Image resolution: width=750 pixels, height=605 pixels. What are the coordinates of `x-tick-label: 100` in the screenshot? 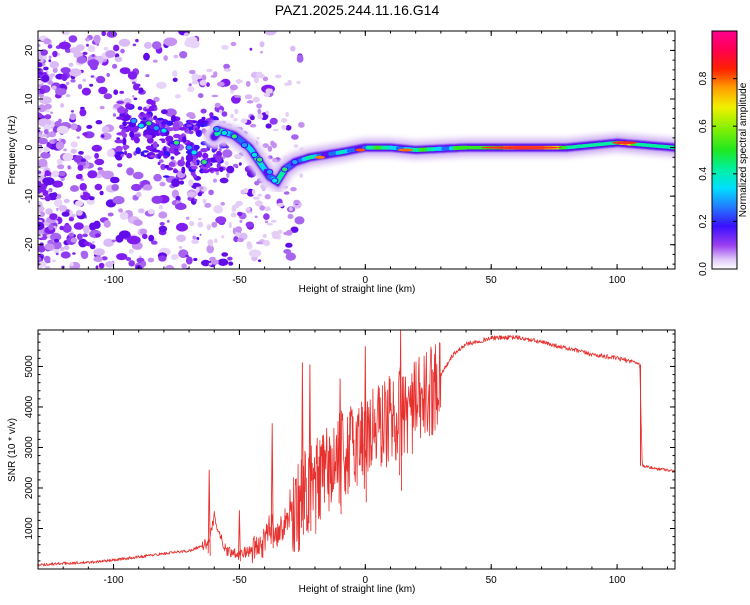 It's located at (617, 580).